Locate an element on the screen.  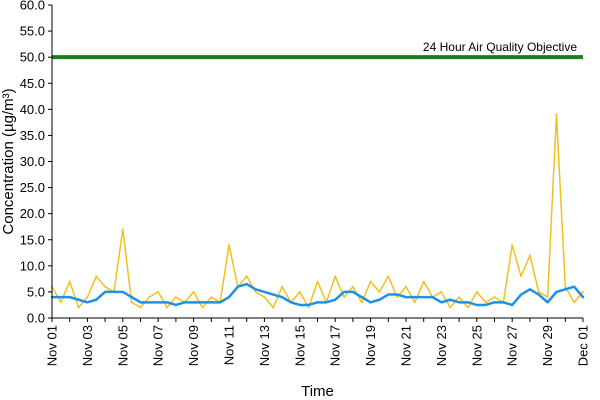
y-tick-label: 60.0 is located at coordinates (32, 6).